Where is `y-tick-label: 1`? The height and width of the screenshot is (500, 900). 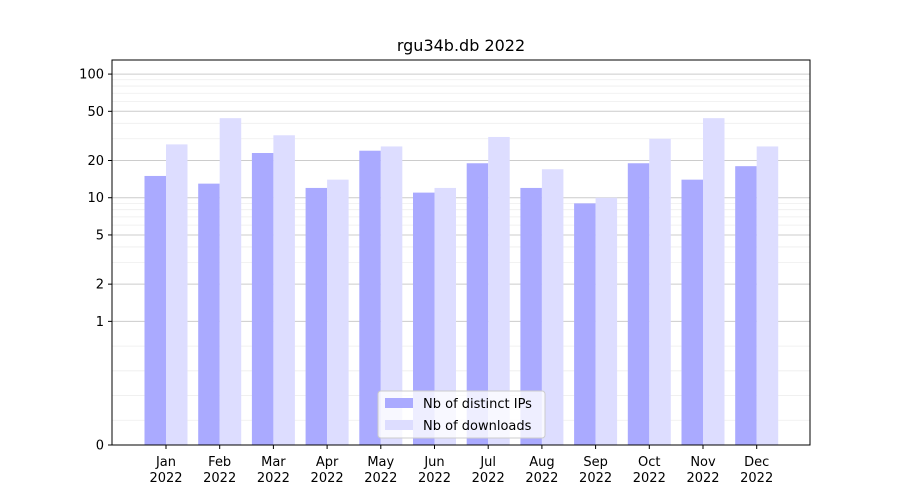
y-tick-label: 1 is located at coordinates (100, 322).